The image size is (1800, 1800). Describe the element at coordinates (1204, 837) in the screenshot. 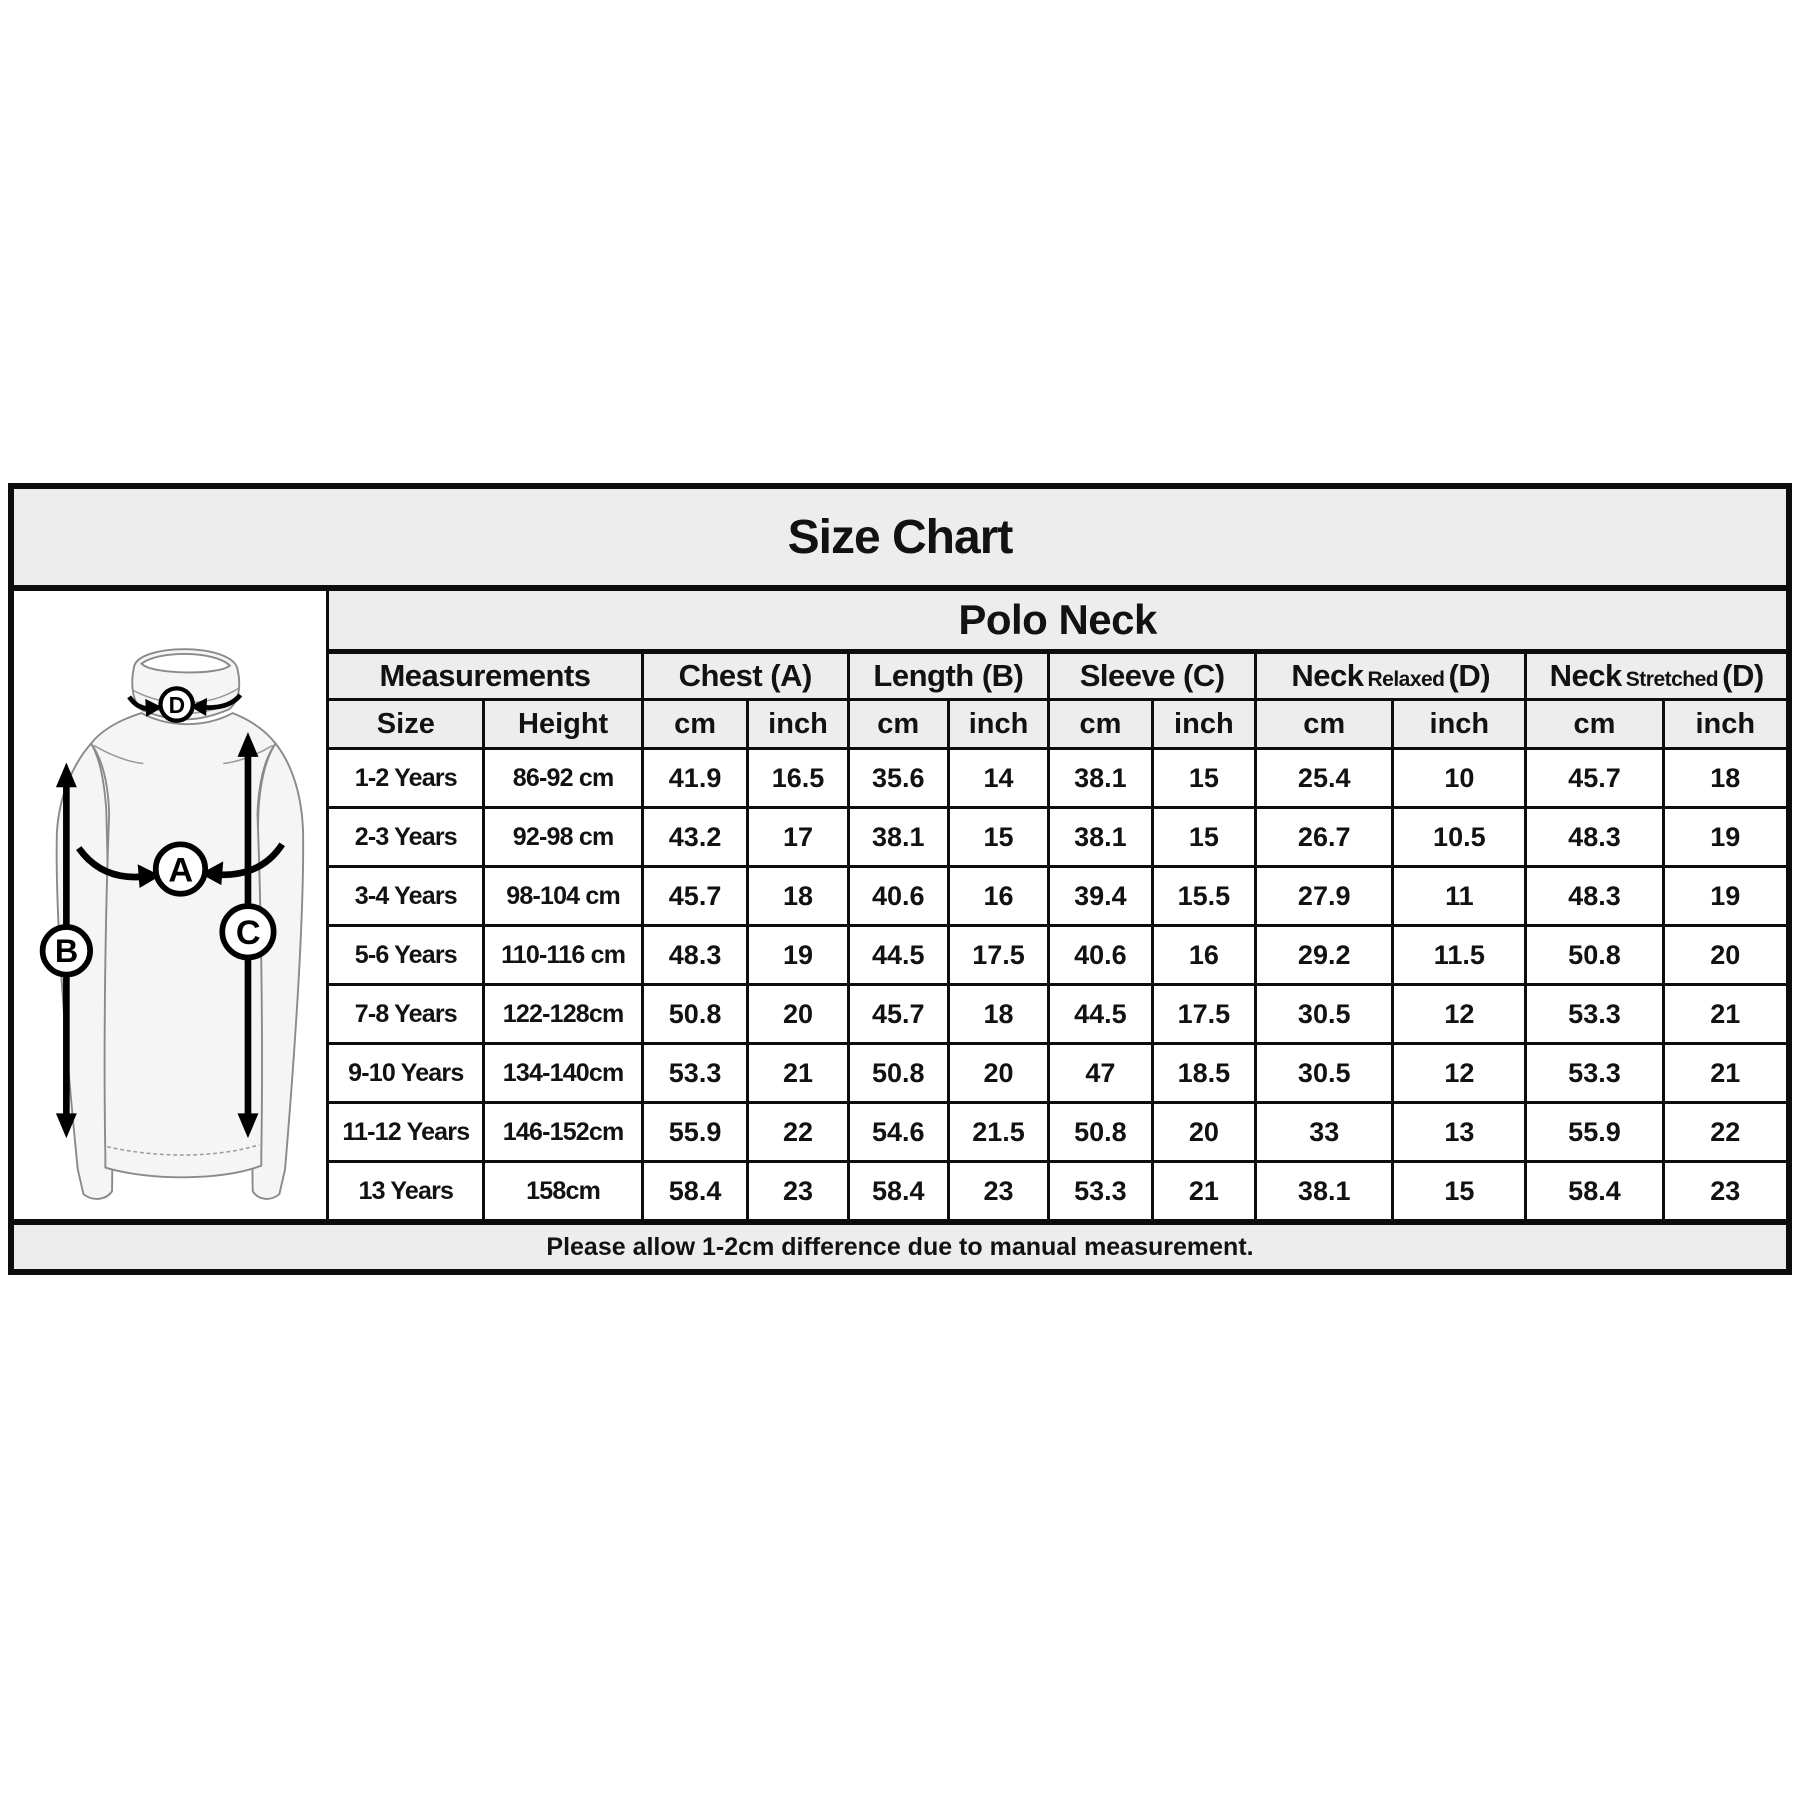

I see `cell-sleeve-inch: 15` at that location.